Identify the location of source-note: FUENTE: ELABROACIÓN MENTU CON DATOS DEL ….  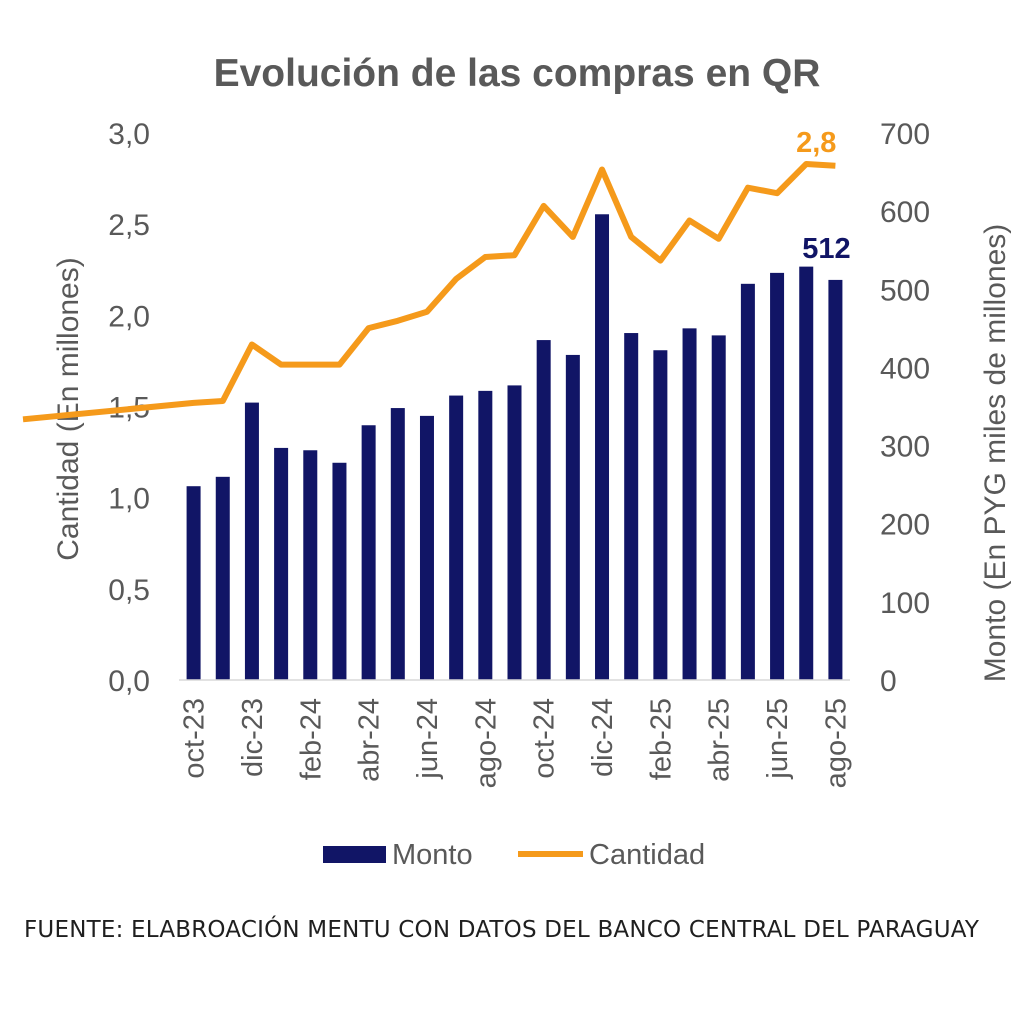
(502, 930).